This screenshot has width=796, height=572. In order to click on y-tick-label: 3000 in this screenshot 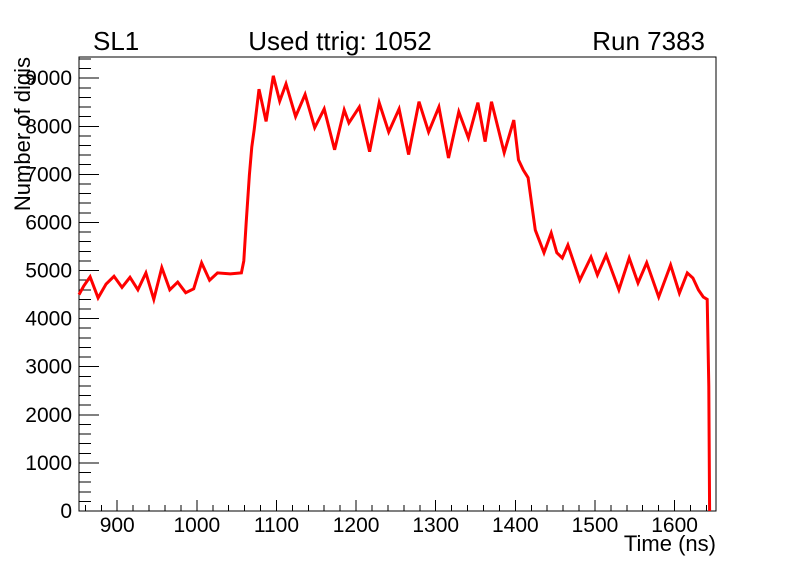, I will do `click(48, 367)`.